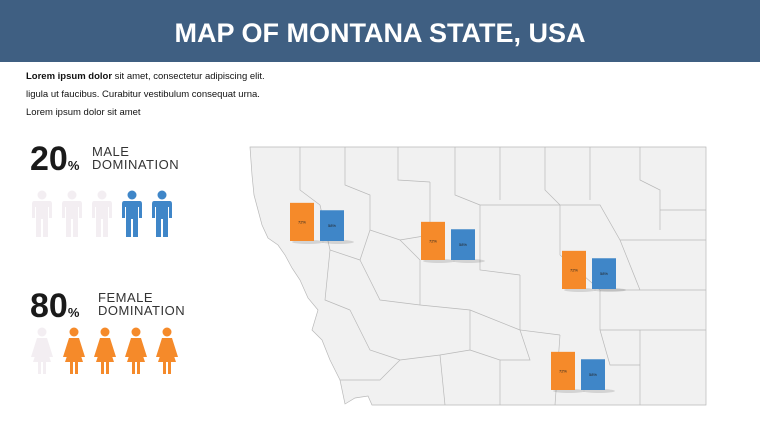  I want to click on intro-bold: Lorem ipsum dolor, so click(69, 76).